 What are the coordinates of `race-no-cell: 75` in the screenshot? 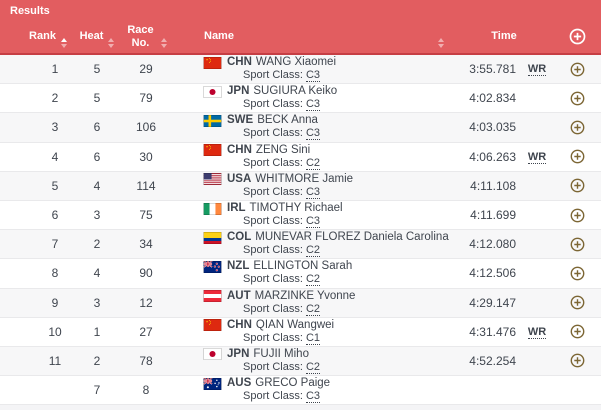 It's located at (146, 215).